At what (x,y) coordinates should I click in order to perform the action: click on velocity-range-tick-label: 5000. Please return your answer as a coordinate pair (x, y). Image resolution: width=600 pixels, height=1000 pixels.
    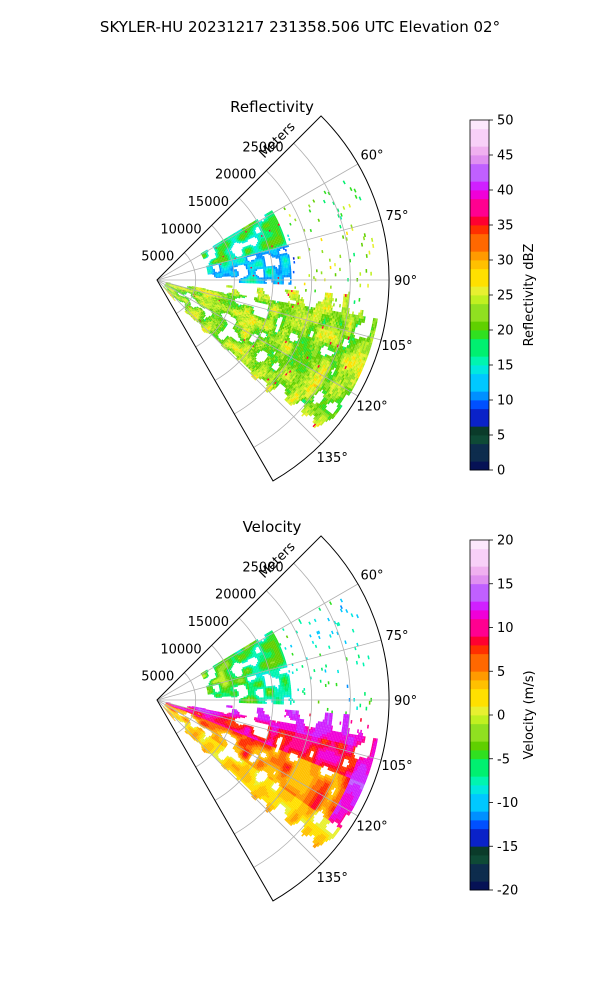
    Looking at the image, I should click on (157, 677).